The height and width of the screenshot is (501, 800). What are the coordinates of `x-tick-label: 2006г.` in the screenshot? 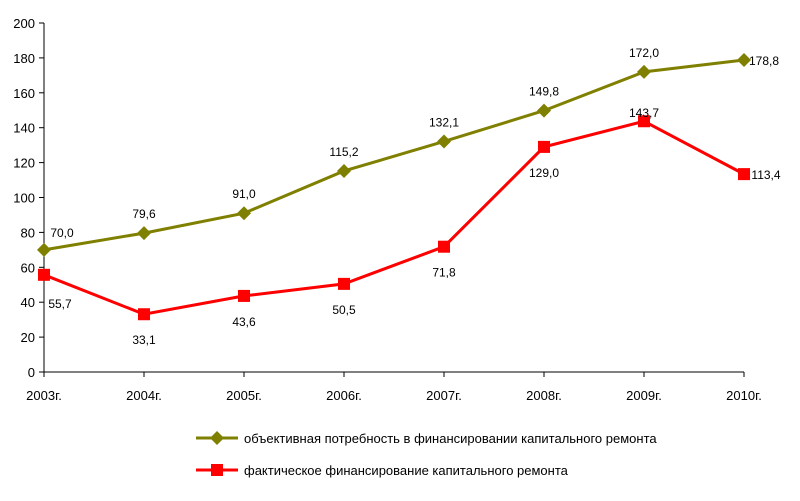 It's located at (344, 395).